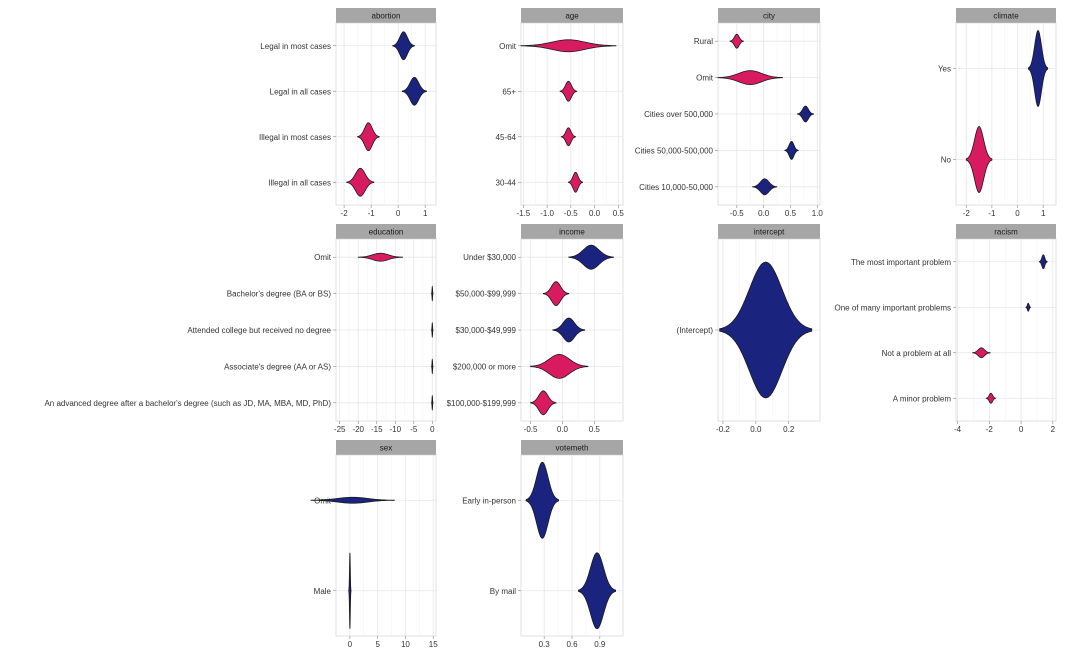 The width and height of the screenshot is (1068, 658). Describe the element at coordinates (958, 429) in the screenshot. I see `x-tick-label: -4` at that location.